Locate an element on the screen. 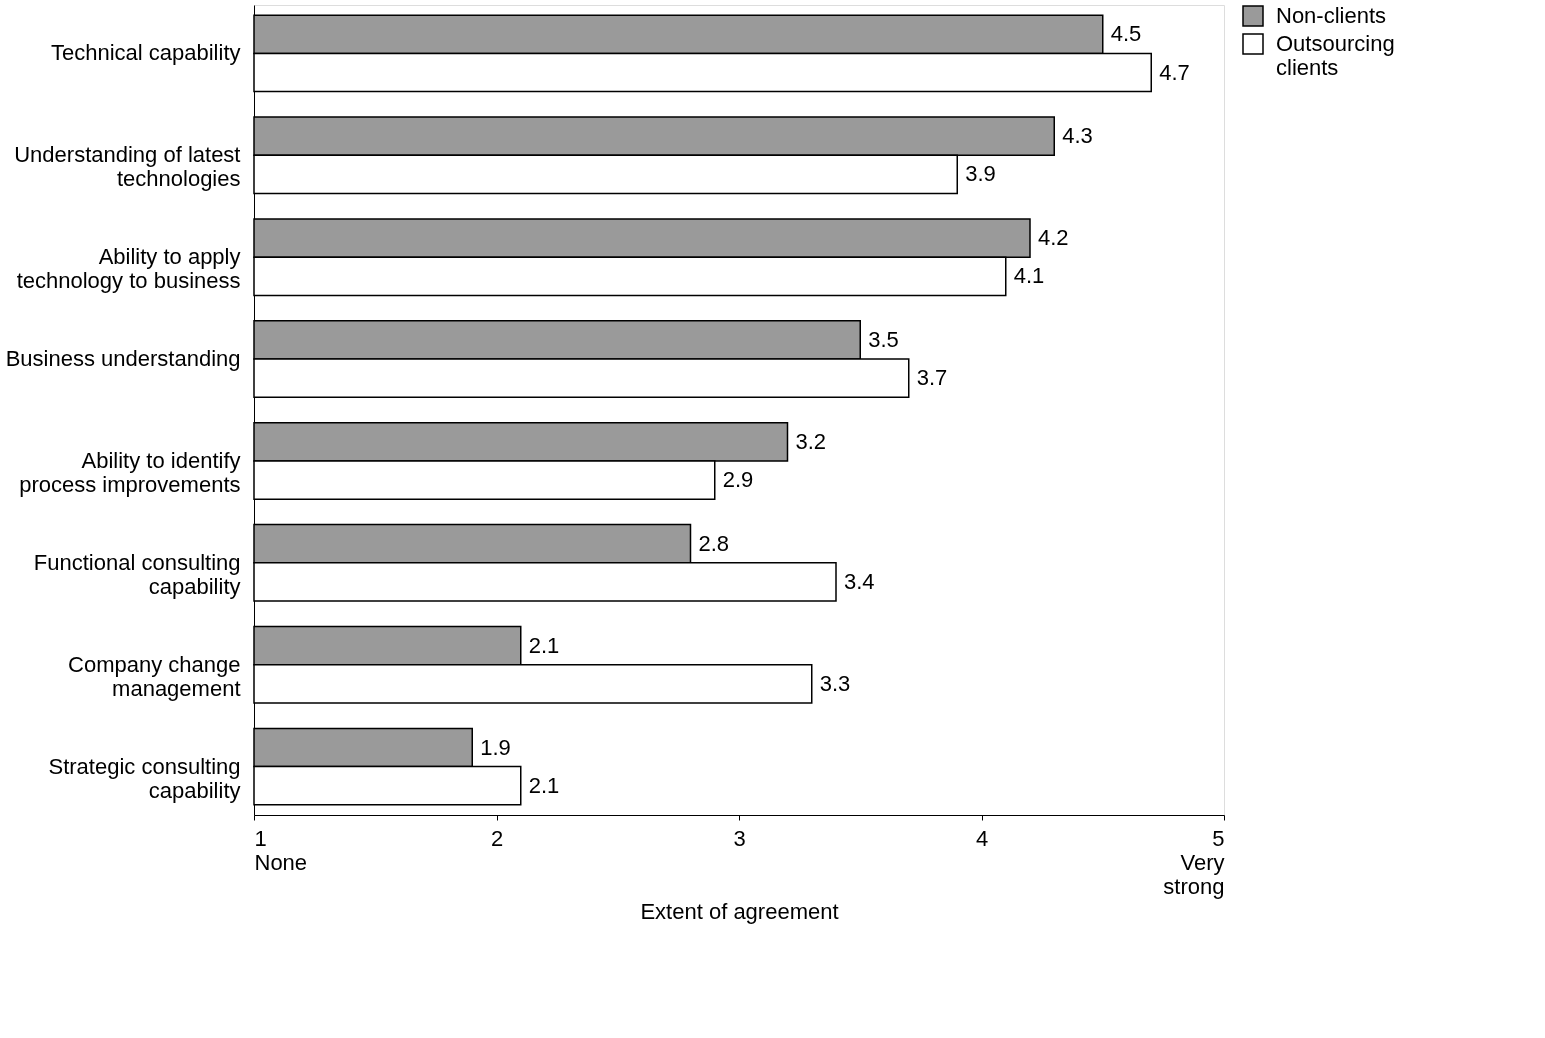  data-label: 3.4 is located at coordinates (859, 581).